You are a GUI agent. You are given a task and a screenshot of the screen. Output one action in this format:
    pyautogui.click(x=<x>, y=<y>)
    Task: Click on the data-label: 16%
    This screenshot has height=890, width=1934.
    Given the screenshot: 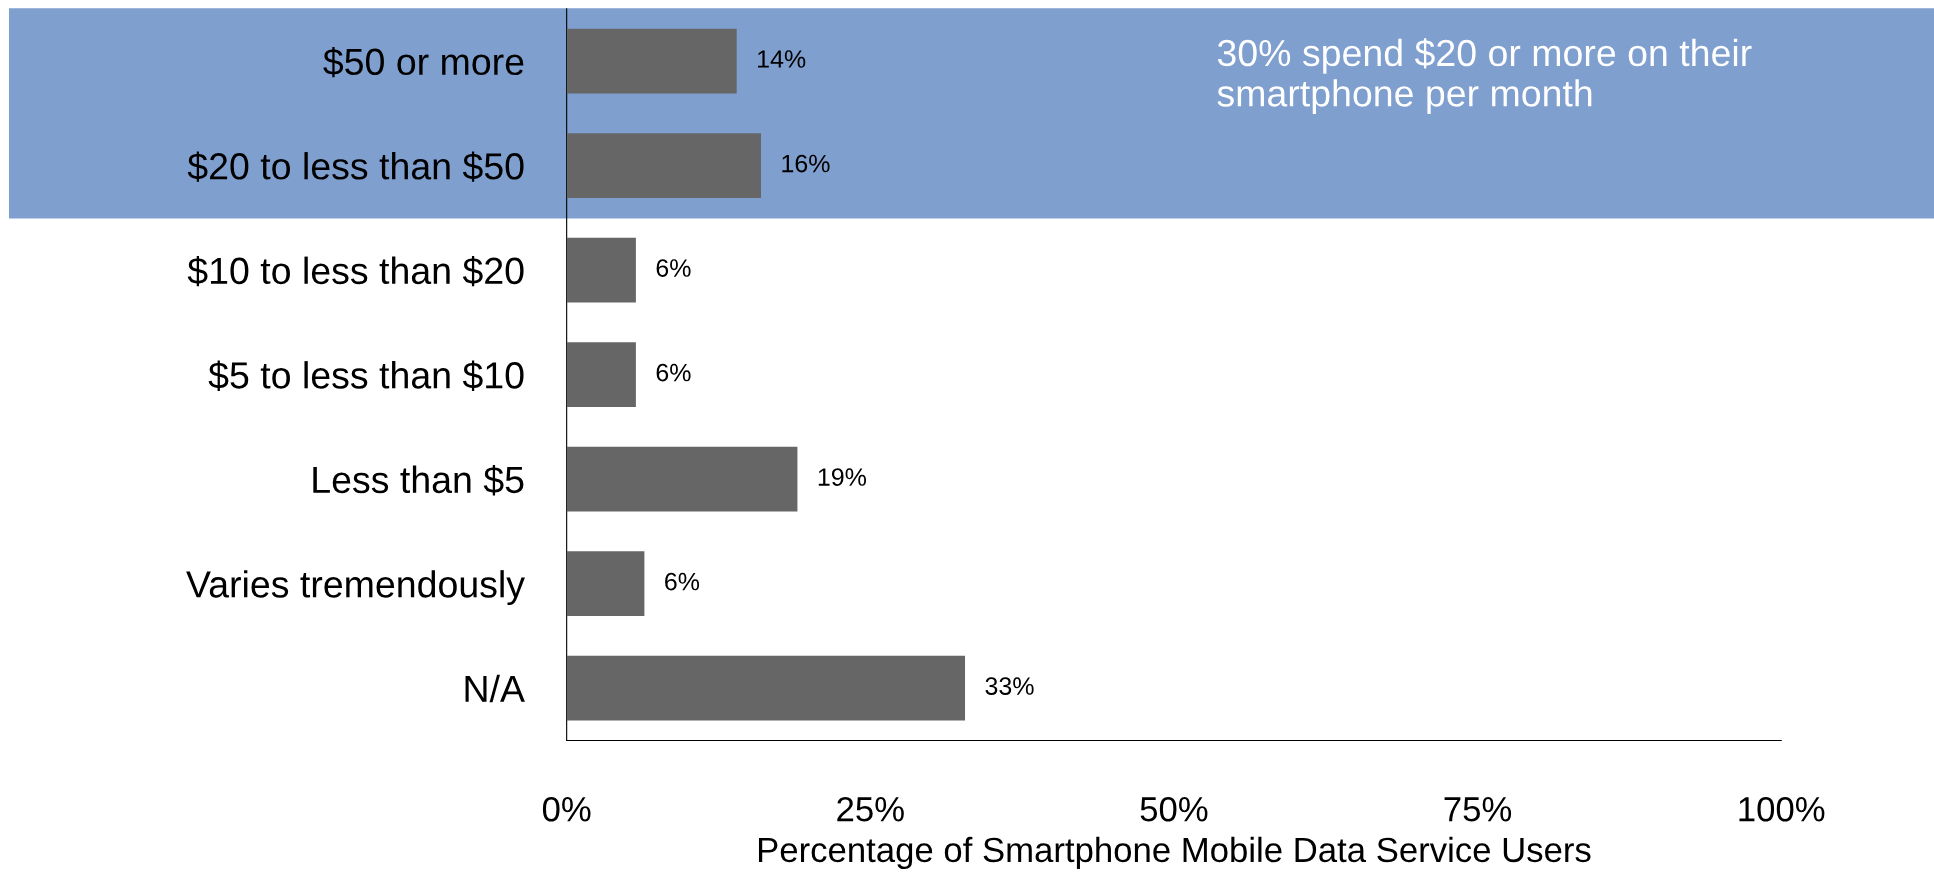 What is the action you would take?
    pyautogui.click(x=806, y=163)
    